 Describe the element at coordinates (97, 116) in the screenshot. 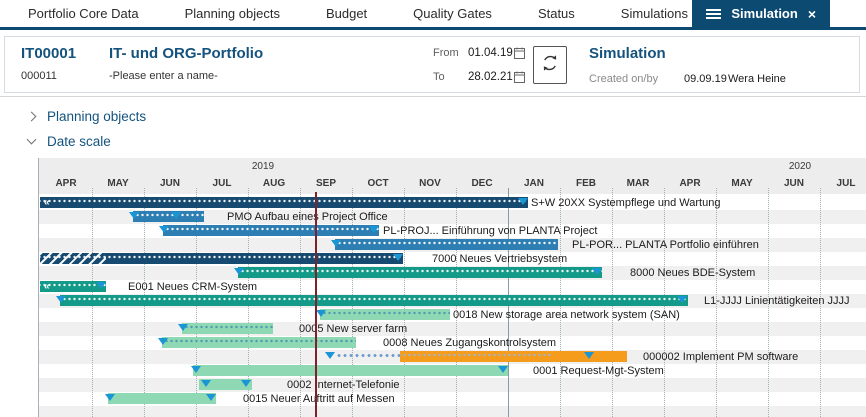

I see `section-planning-label: Planning objects` at that location.